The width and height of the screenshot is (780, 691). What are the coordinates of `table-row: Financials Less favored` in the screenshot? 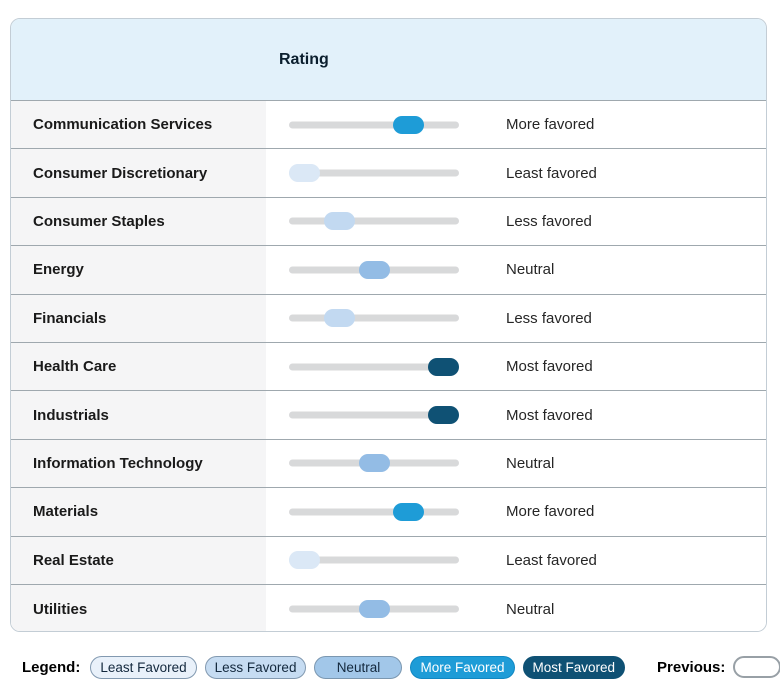 It's located at (388, 318).